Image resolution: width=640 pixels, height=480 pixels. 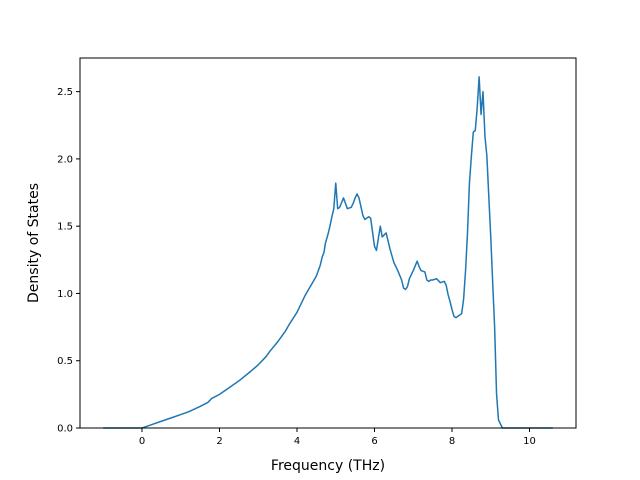 What do you see at coordinates (142, 441) in the screenshot?
I see `x-tick-label: 0` at bounding box center [142, 441].